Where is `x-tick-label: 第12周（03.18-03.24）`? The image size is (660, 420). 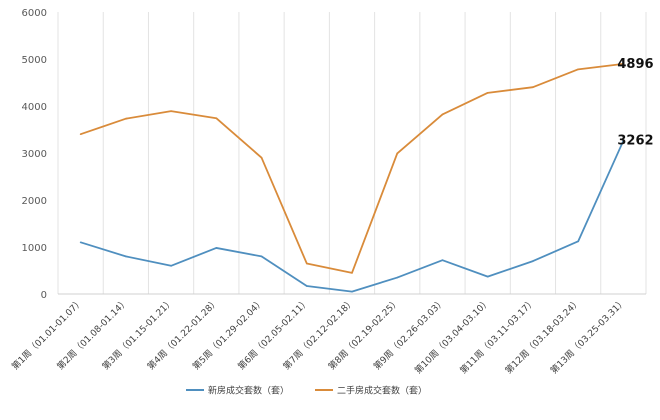
x-tick-label: 第12周（03.18-03.24） is located at coordinates (542, 336).